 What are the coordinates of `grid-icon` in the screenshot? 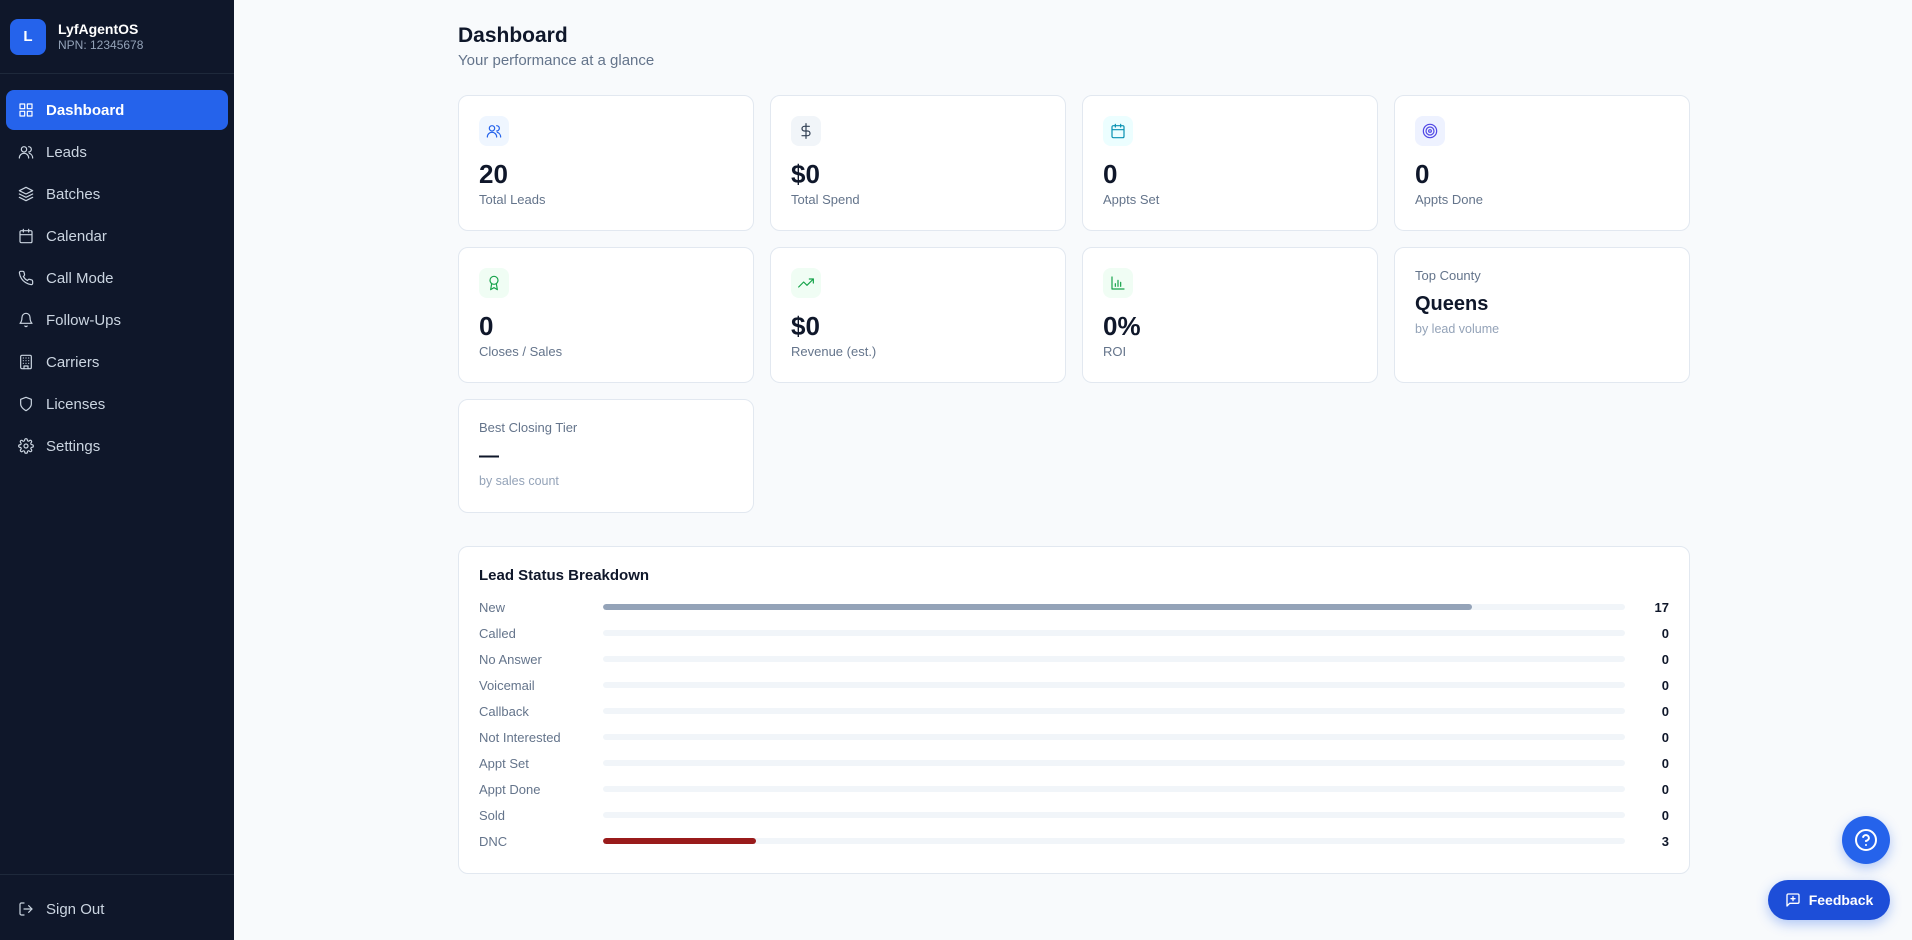 It's located at (26, 110).